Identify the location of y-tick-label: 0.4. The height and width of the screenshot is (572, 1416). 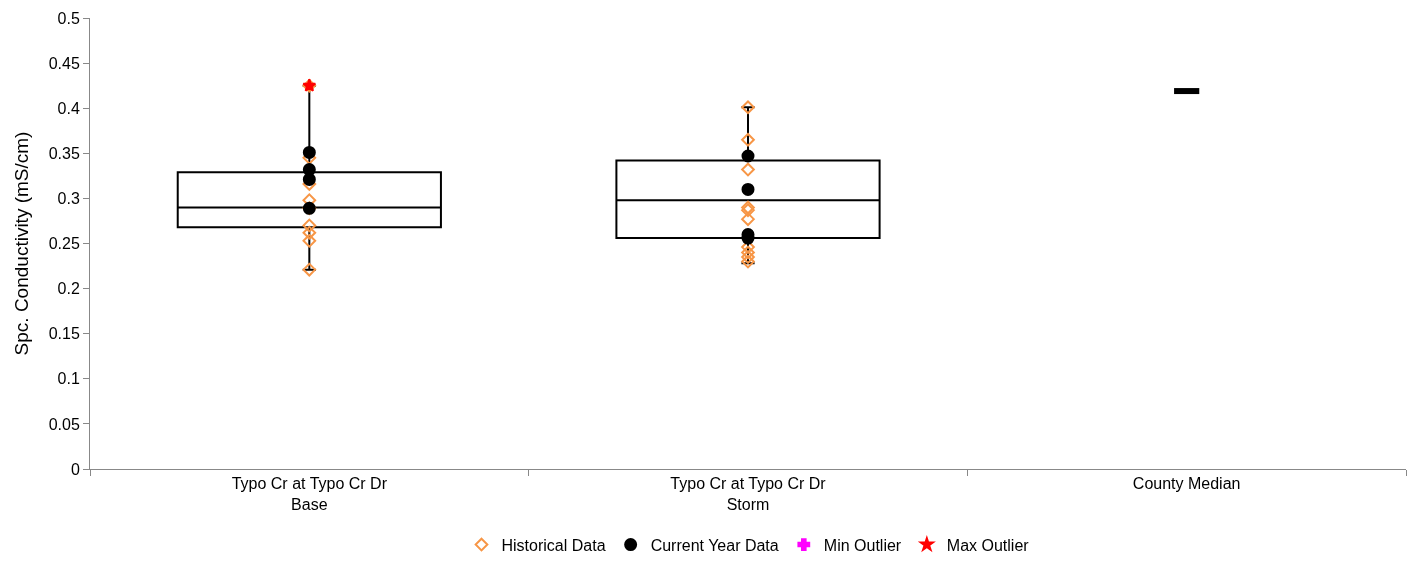
(68, 108).